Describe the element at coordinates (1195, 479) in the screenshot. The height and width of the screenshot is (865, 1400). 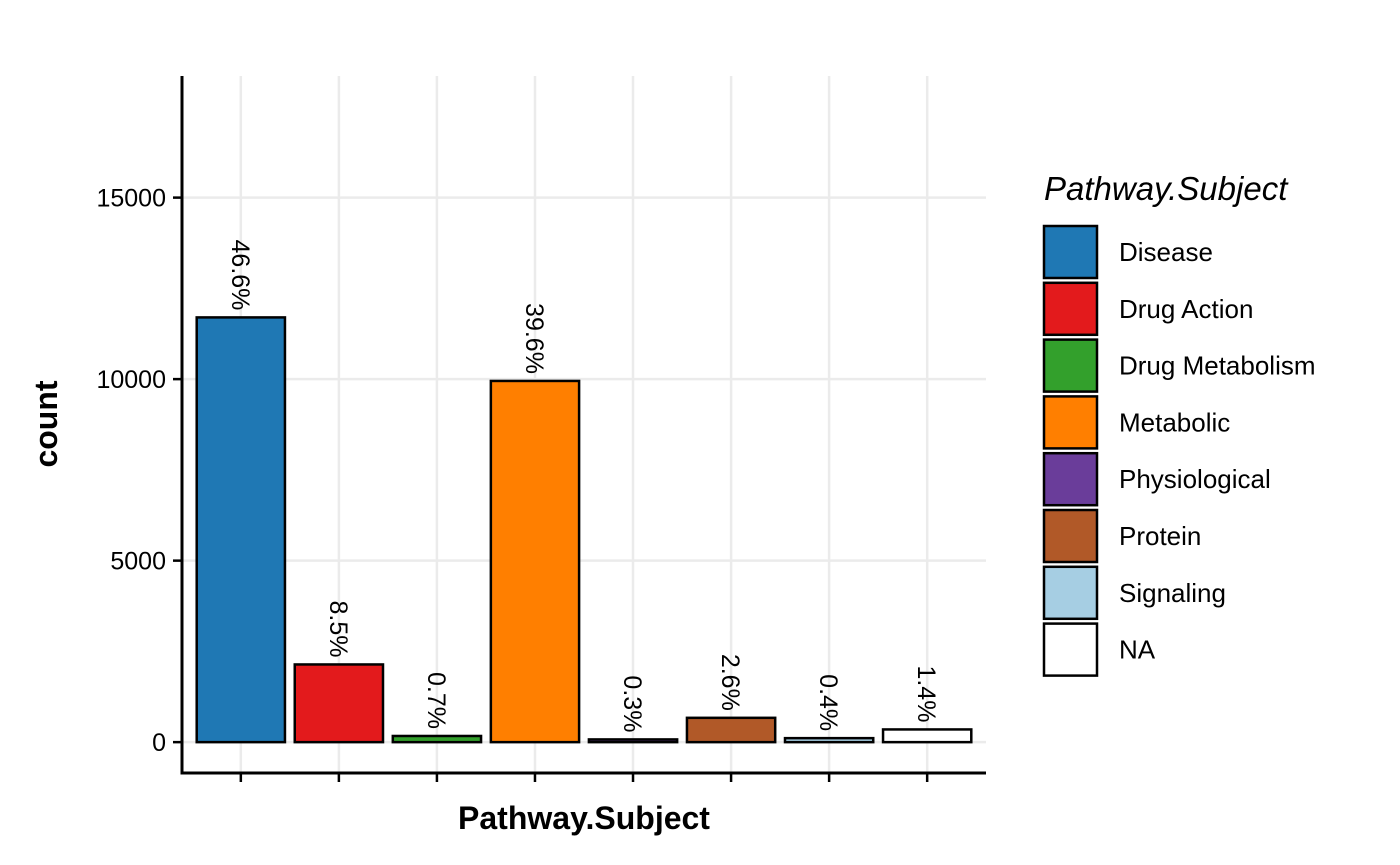
I see `legend-label: Physiological` at that location.